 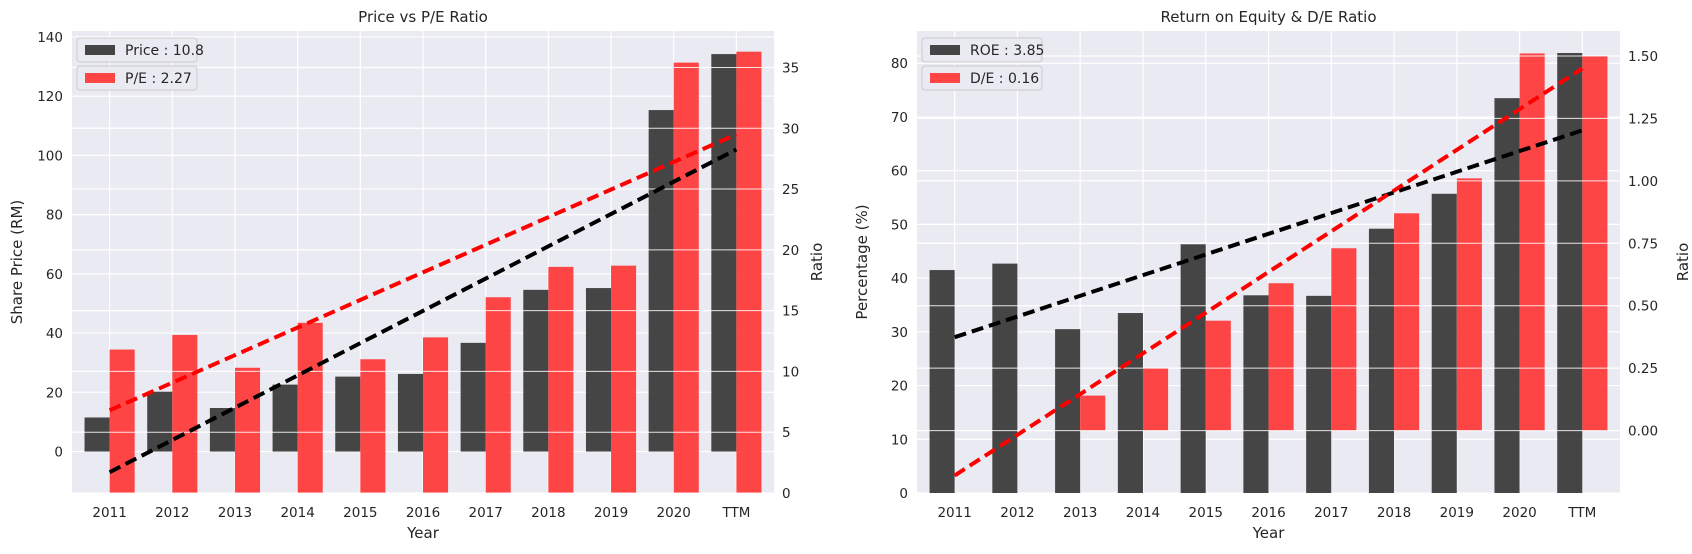 I want to click on roe-de-ytick-right: 0.25, so click(x=1643, y=369).